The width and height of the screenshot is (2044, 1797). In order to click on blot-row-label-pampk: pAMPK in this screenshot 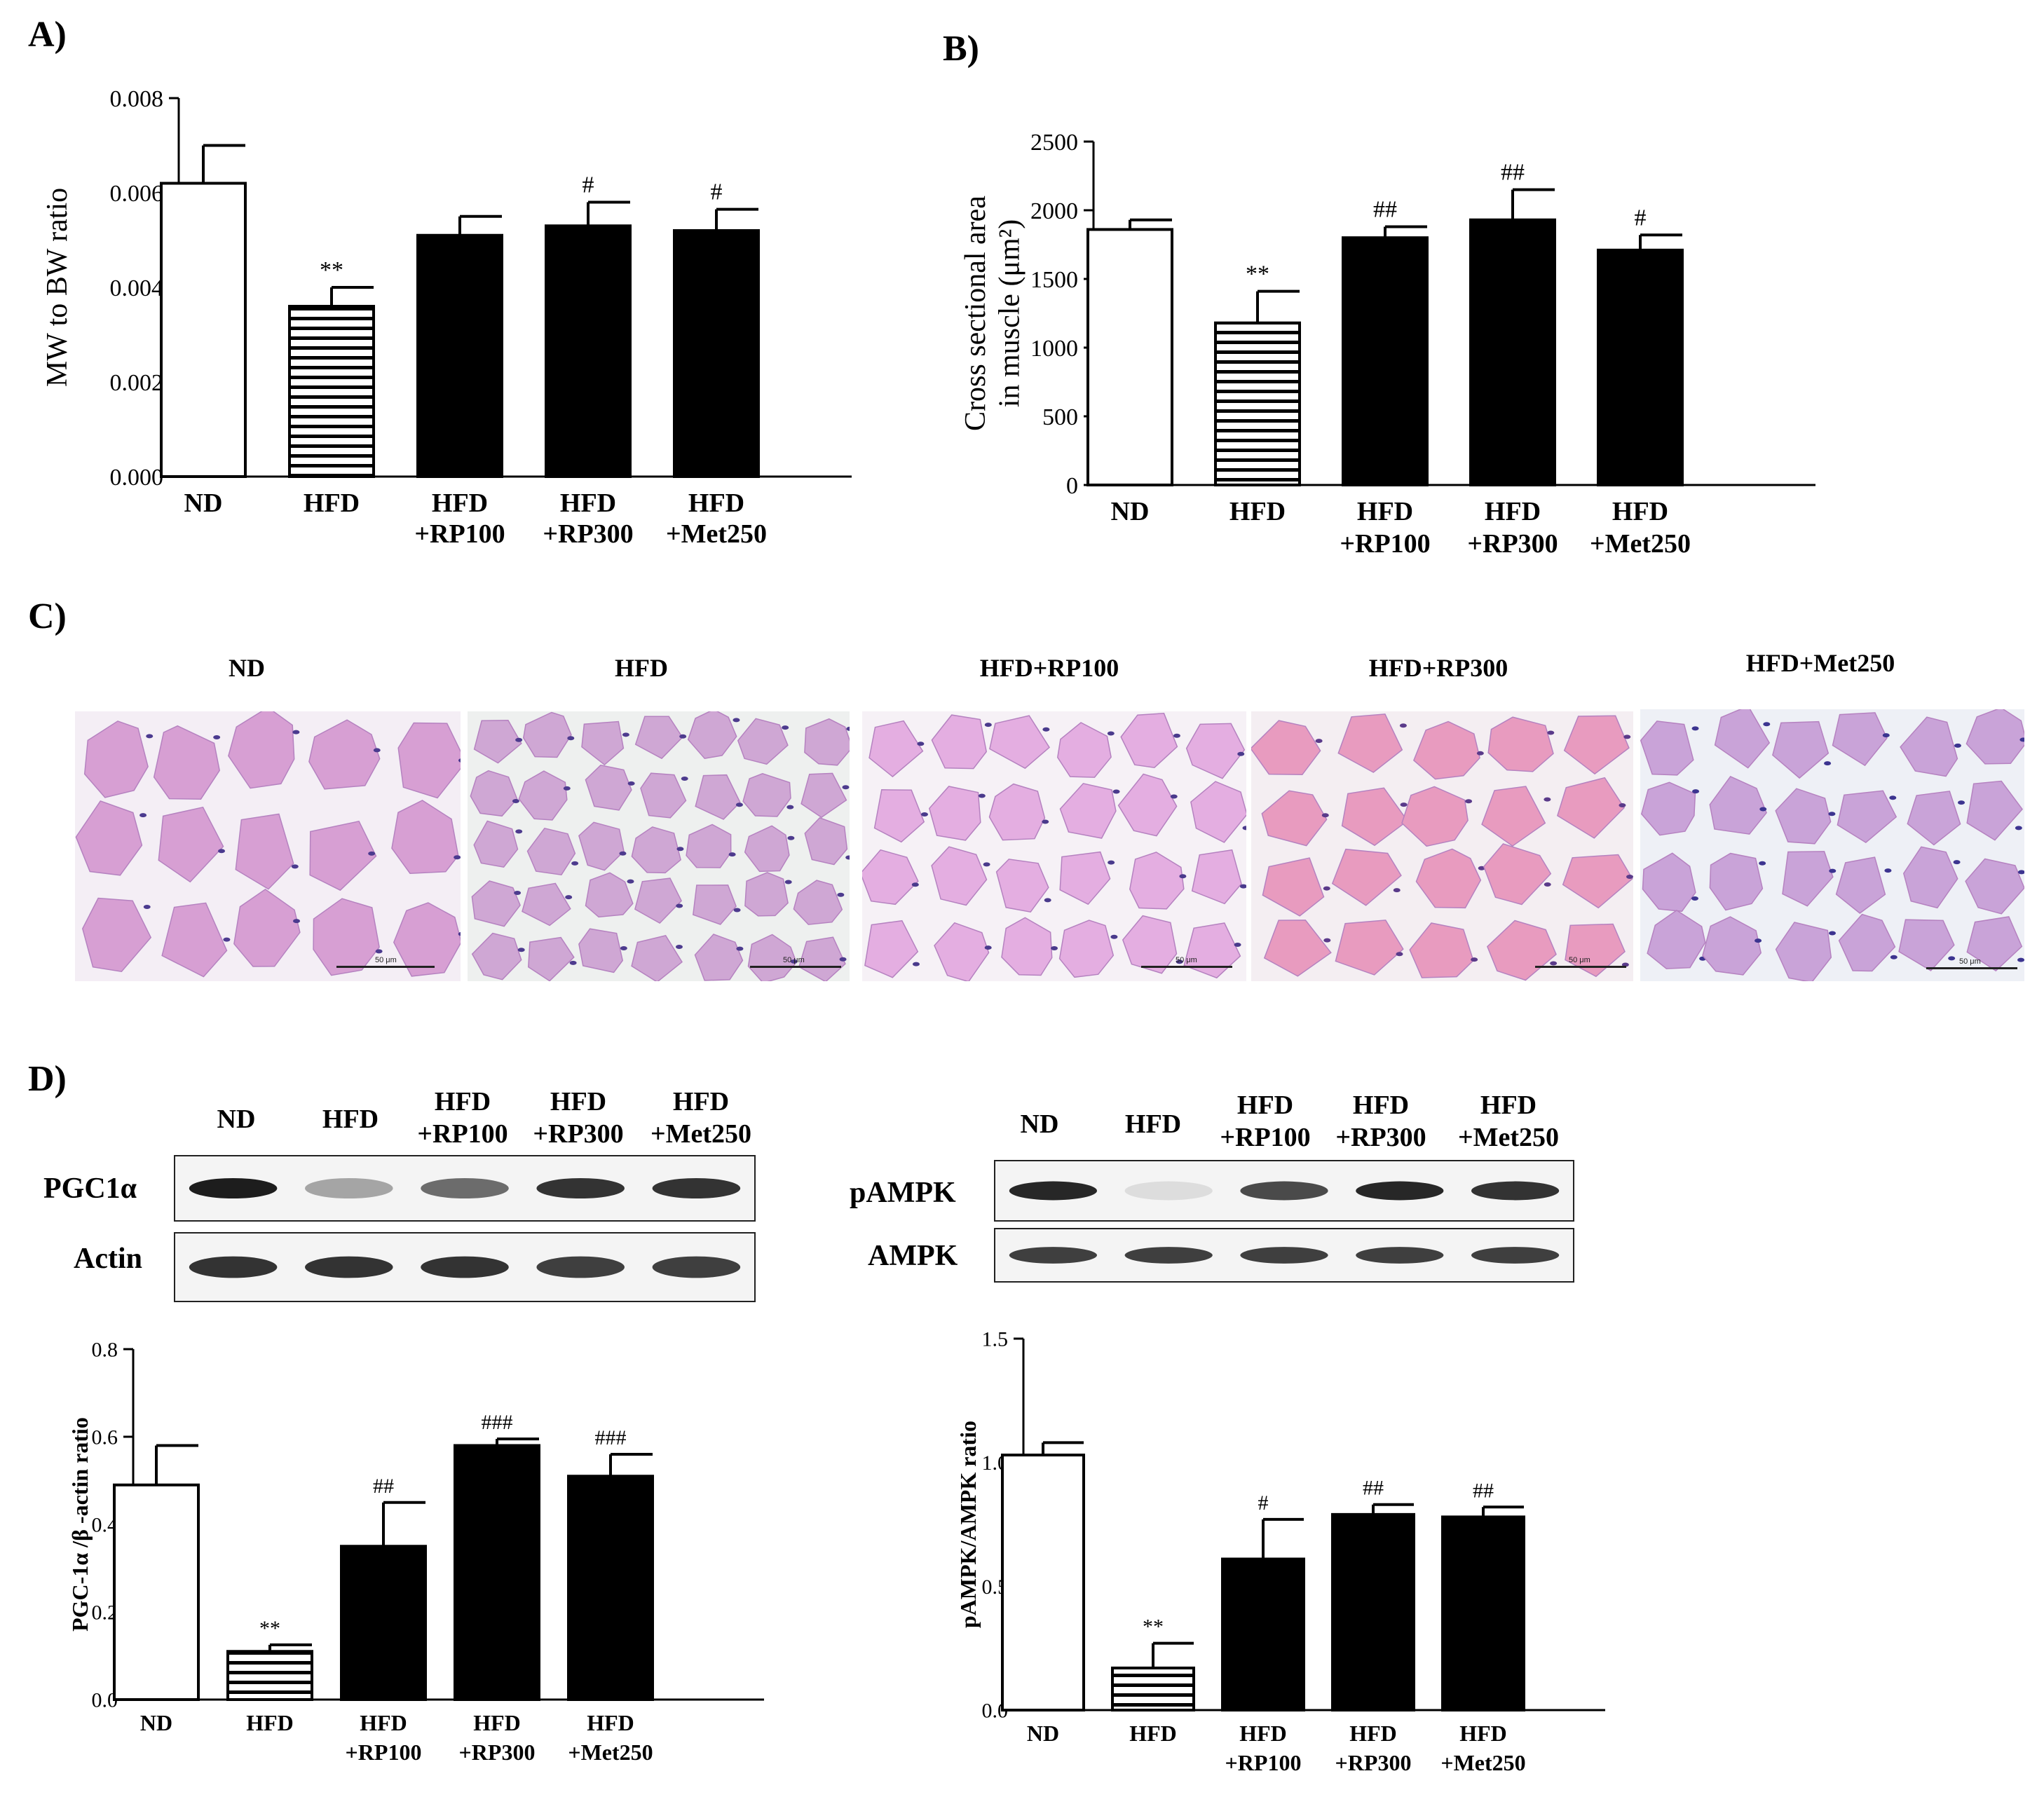, I will do `click(903, 1193)`.